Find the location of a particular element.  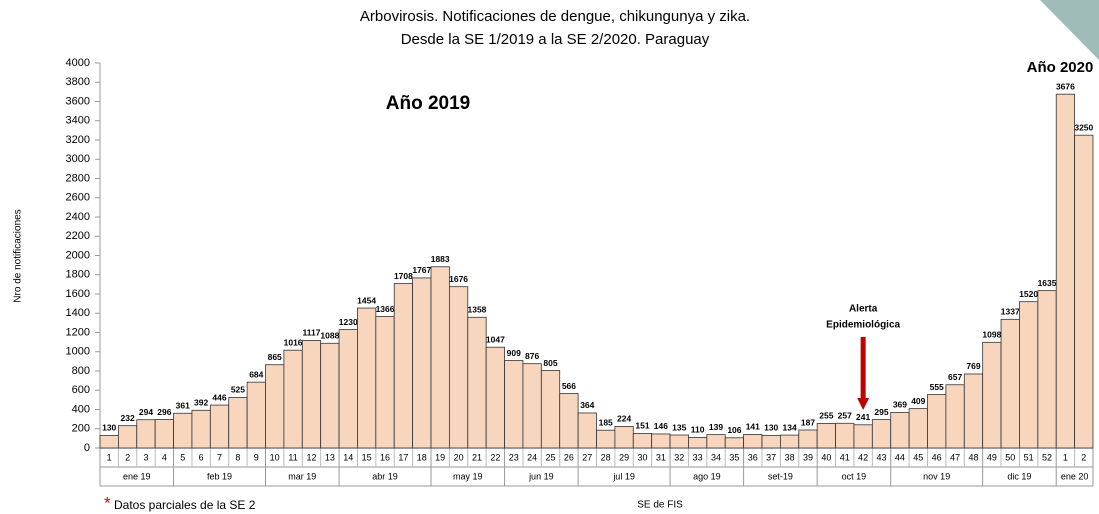

value-label: 1708 is located at coordinates (403, 276).